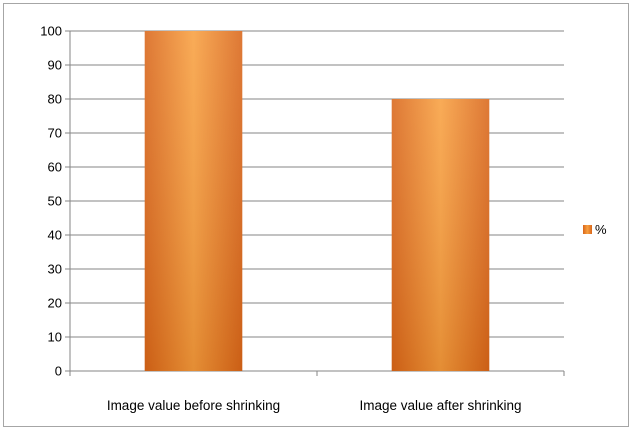  What do you see at coordinates (55, 201) in the screenshot?
I see `y-tick-label: 50` at bounding box center [55, 201].